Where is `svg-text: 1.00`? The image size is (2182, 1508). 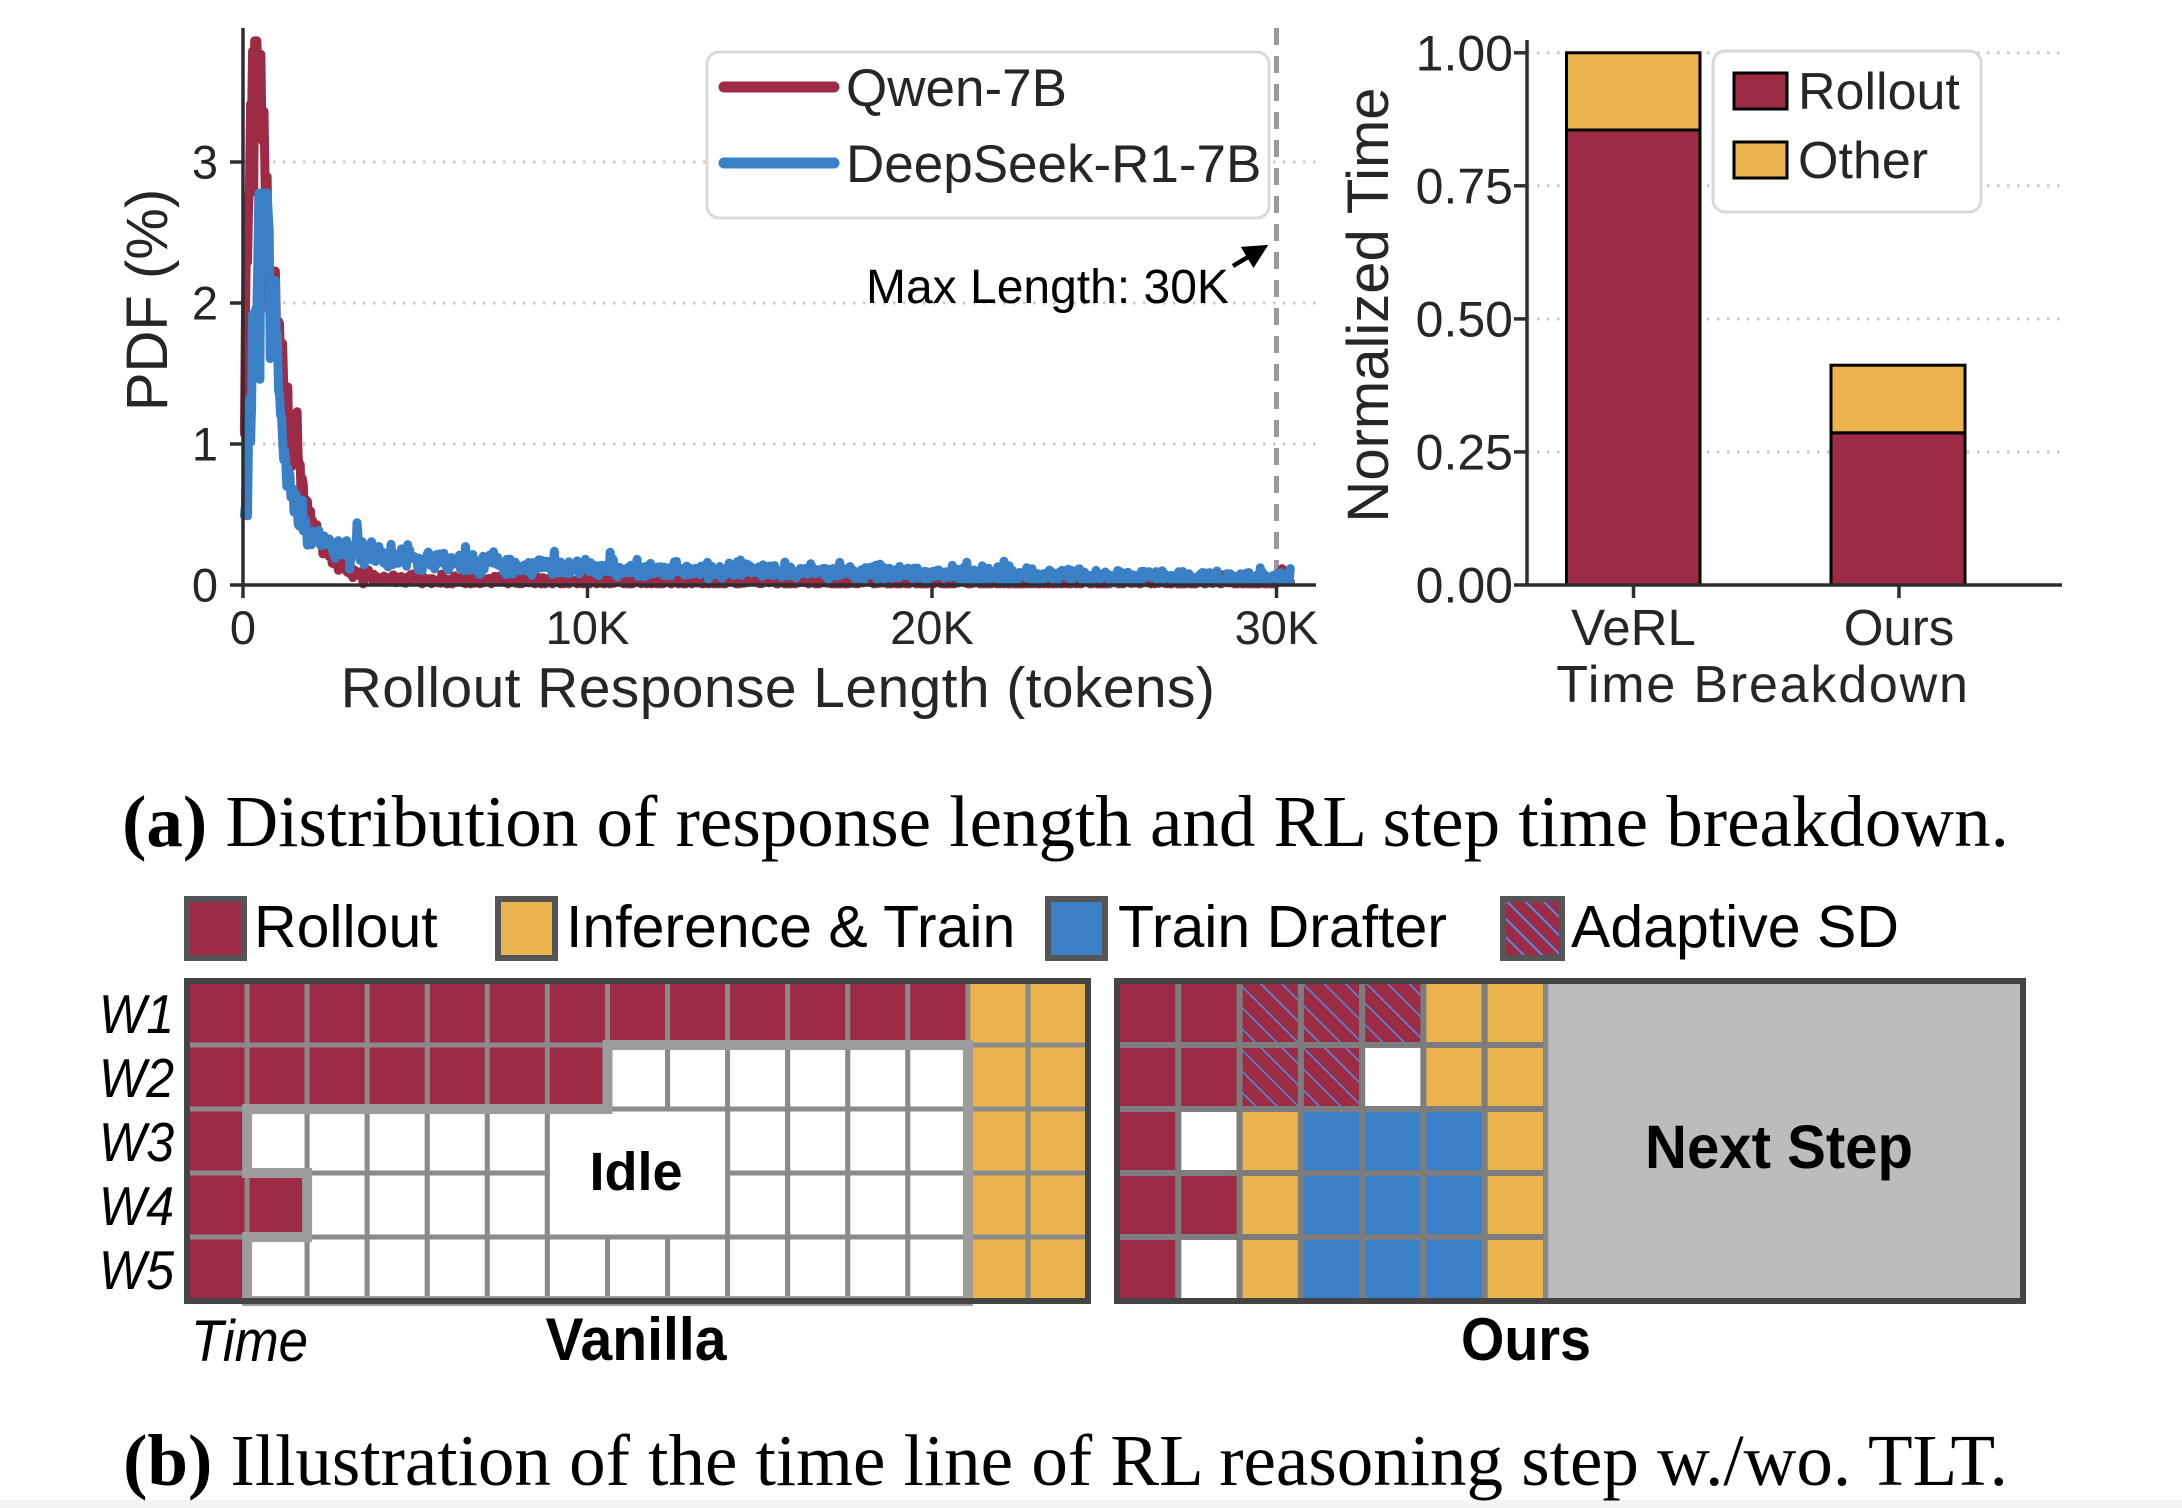
svg-text: 1.00 is located at coordinates (1464, 53).